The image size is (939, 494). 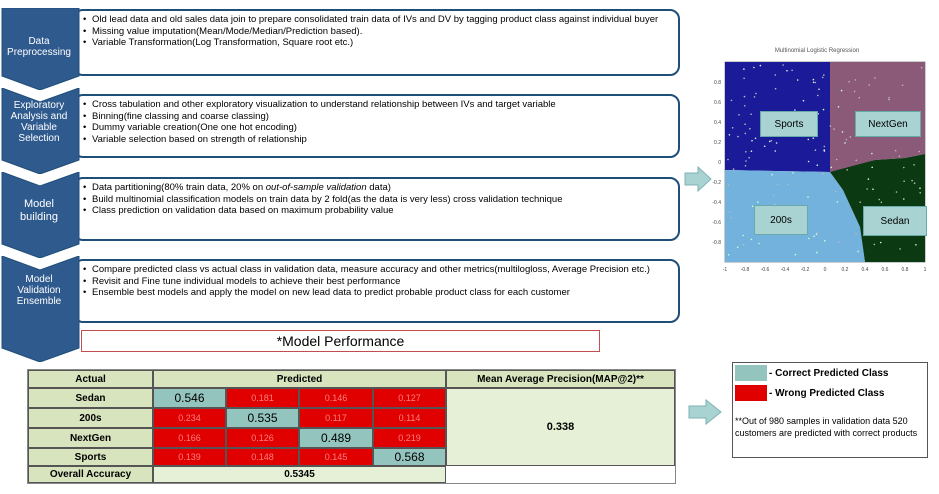 What do you see at coordinates (885, 270) in the screenshot?
I see `x-tick-label: 0.6` at bounding box center [885, 270].